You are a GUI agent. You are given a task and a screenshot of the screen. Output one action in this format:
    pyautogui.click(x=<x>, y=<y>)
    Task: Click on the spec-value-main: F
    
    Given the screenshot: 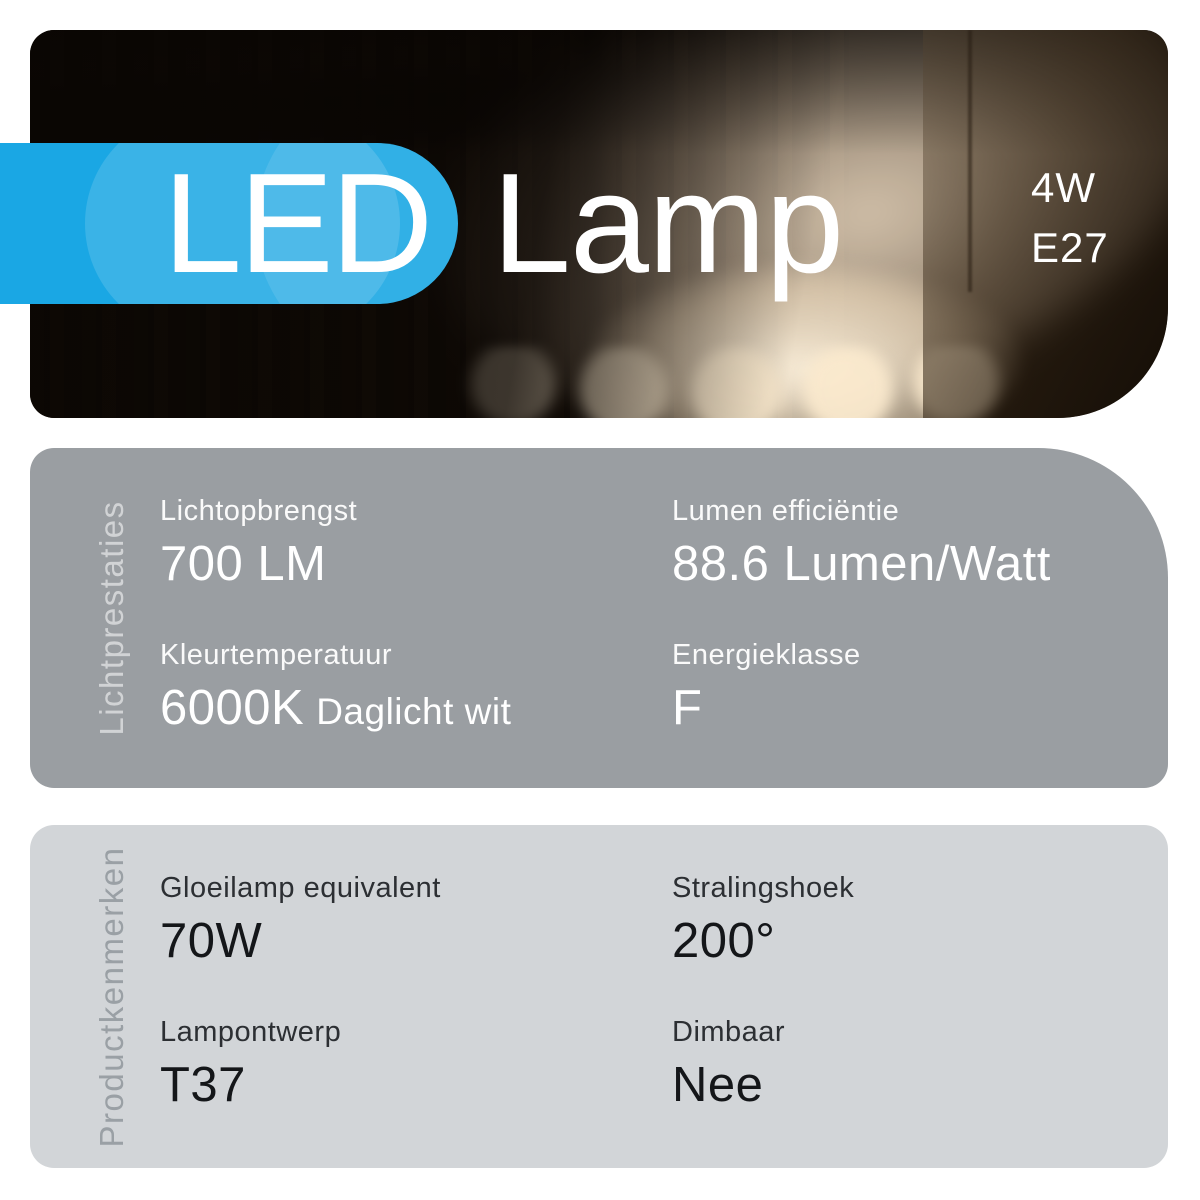 What is the action you would take?
    pyautogui.click(x=687, y=708)
    